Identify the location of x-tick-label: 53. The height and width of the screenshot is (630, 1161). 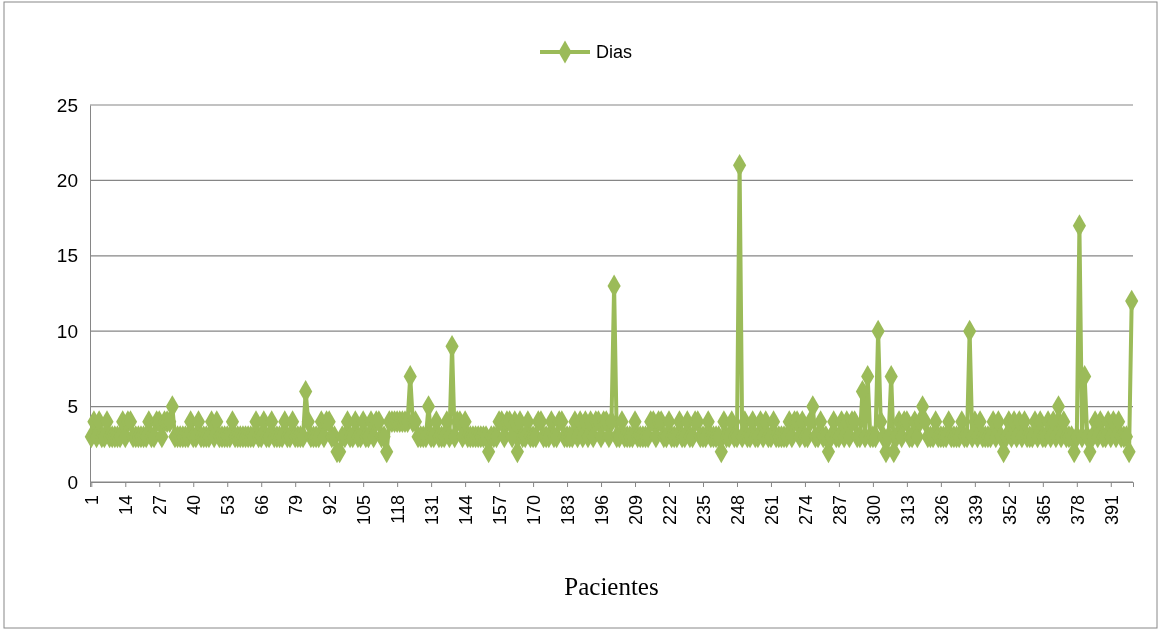
(228, 505).